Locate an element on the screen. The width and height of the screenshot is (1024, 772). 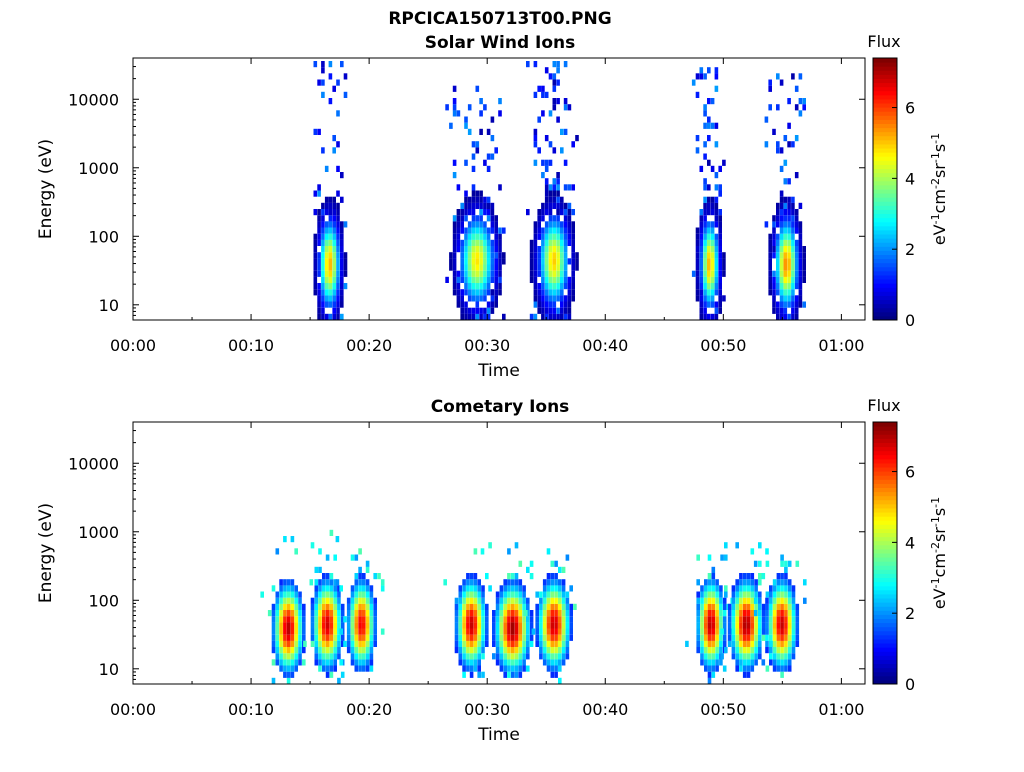
units-exponent: -2 is located at coordinates (935, 183).